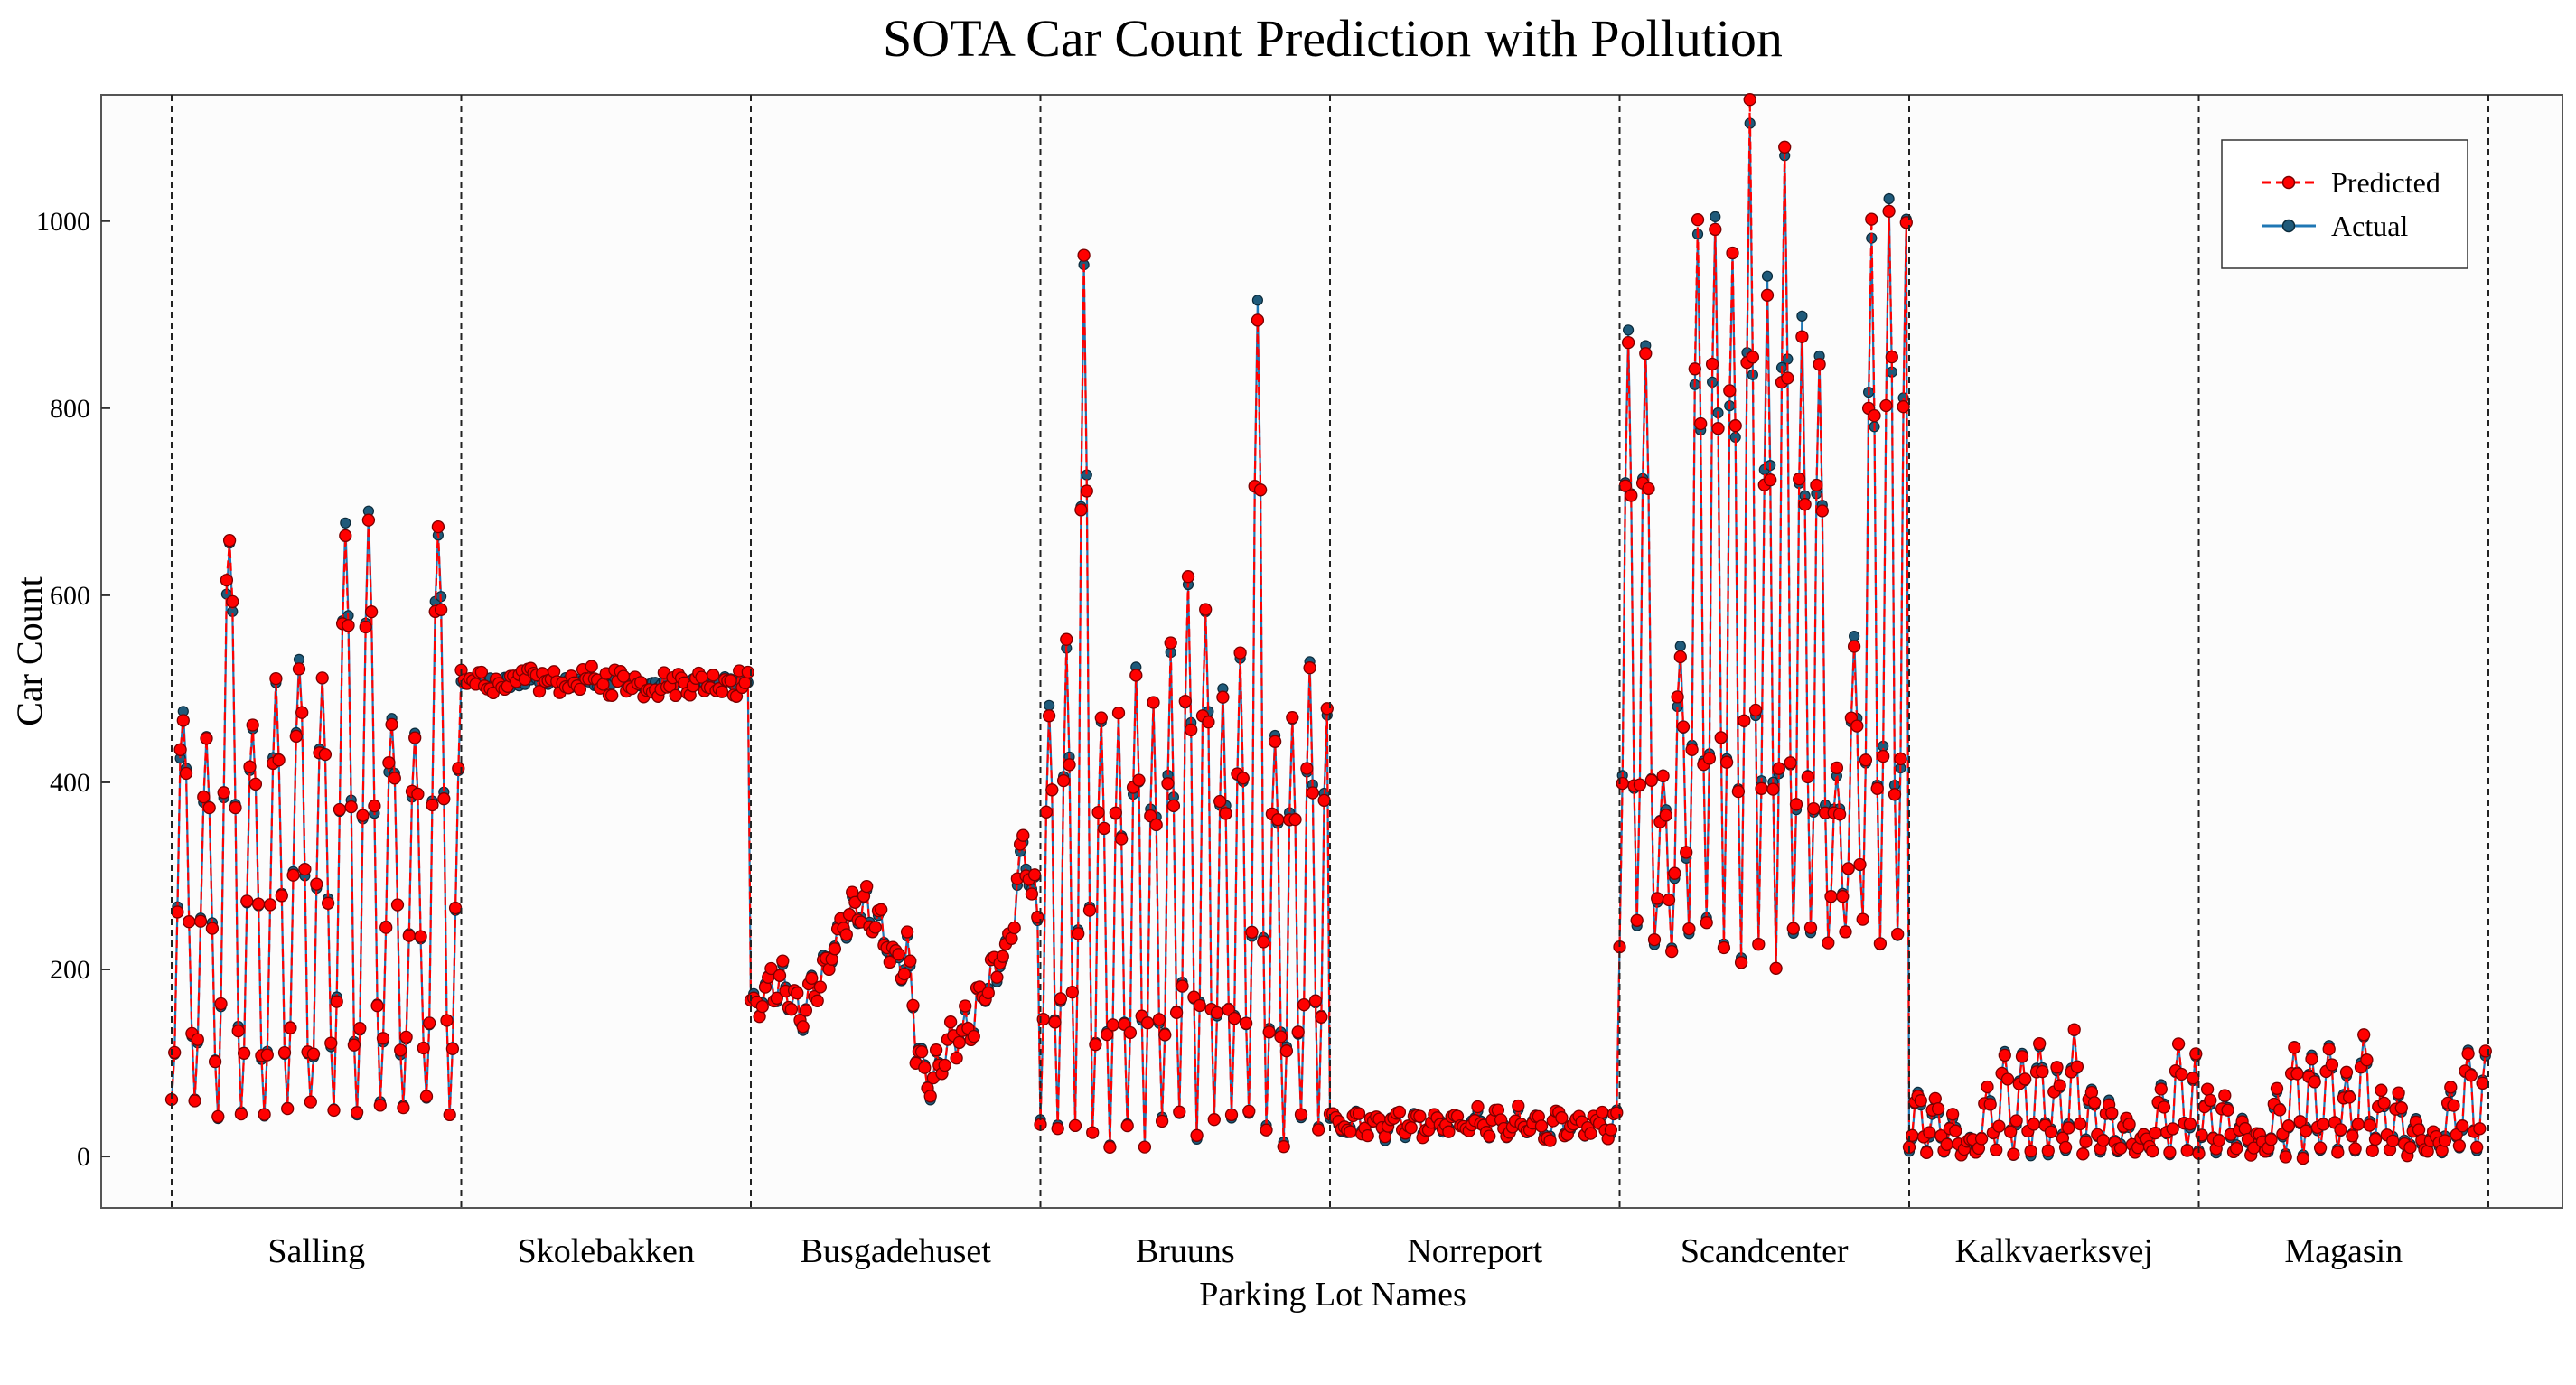  I want to click on x-category-label: Bruuns, so click(1185, 1251).